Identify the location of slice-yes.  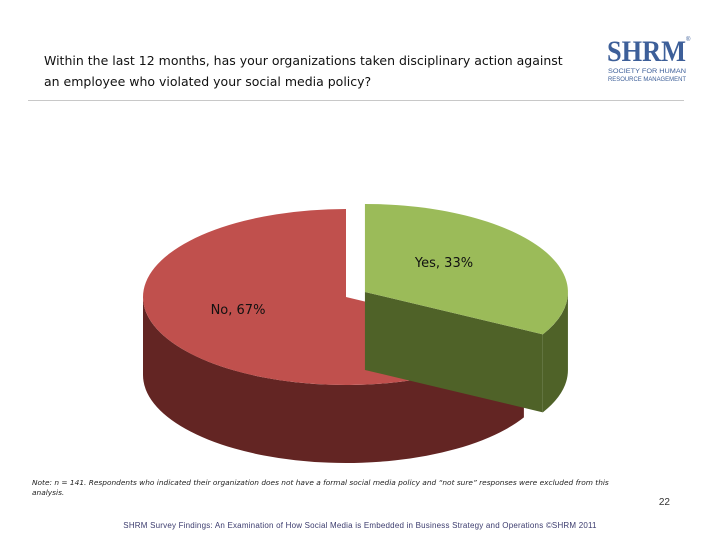
(466, 308).